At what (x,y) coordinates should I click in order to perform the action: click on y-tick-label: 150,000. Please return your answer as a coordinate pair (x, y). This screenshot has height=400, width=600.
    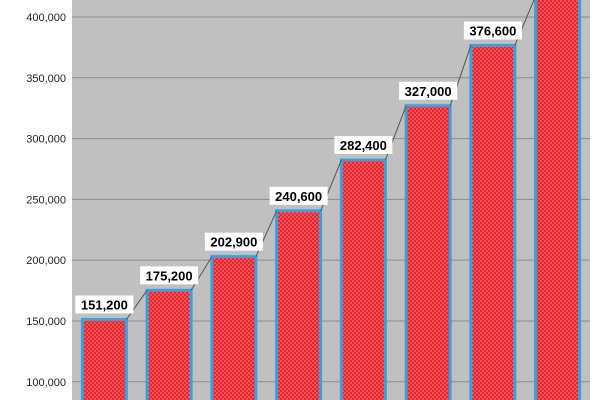
    Looking at the image, I should click on (46, 322).